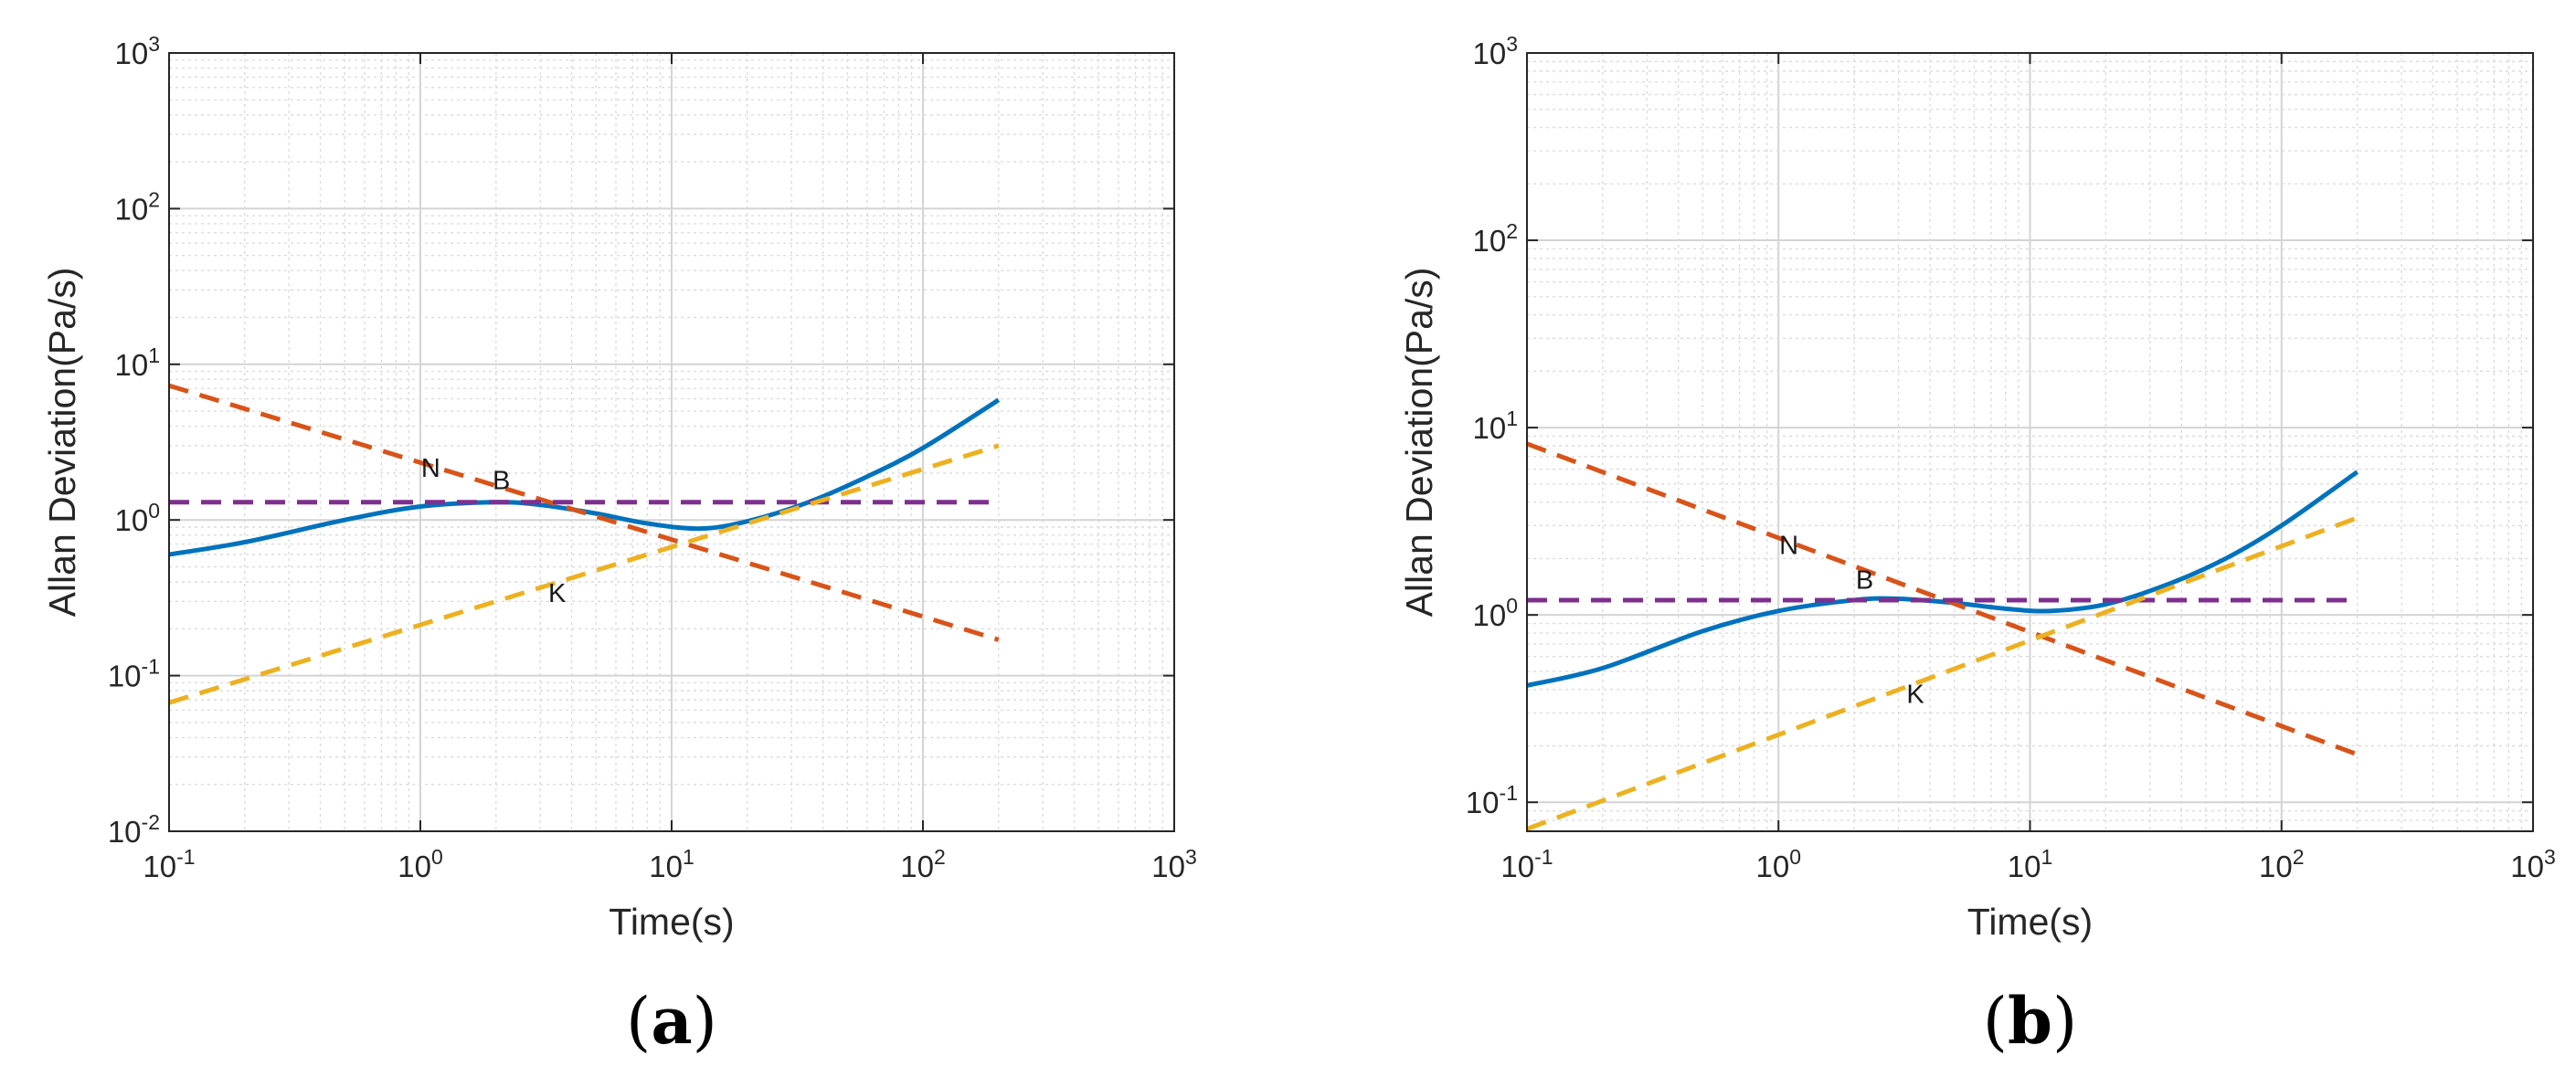  What do you see at coordinates (134, 829) in the screenshot?
I see `y-tick-label: 10⁻²` at bounding box center [134, 829].